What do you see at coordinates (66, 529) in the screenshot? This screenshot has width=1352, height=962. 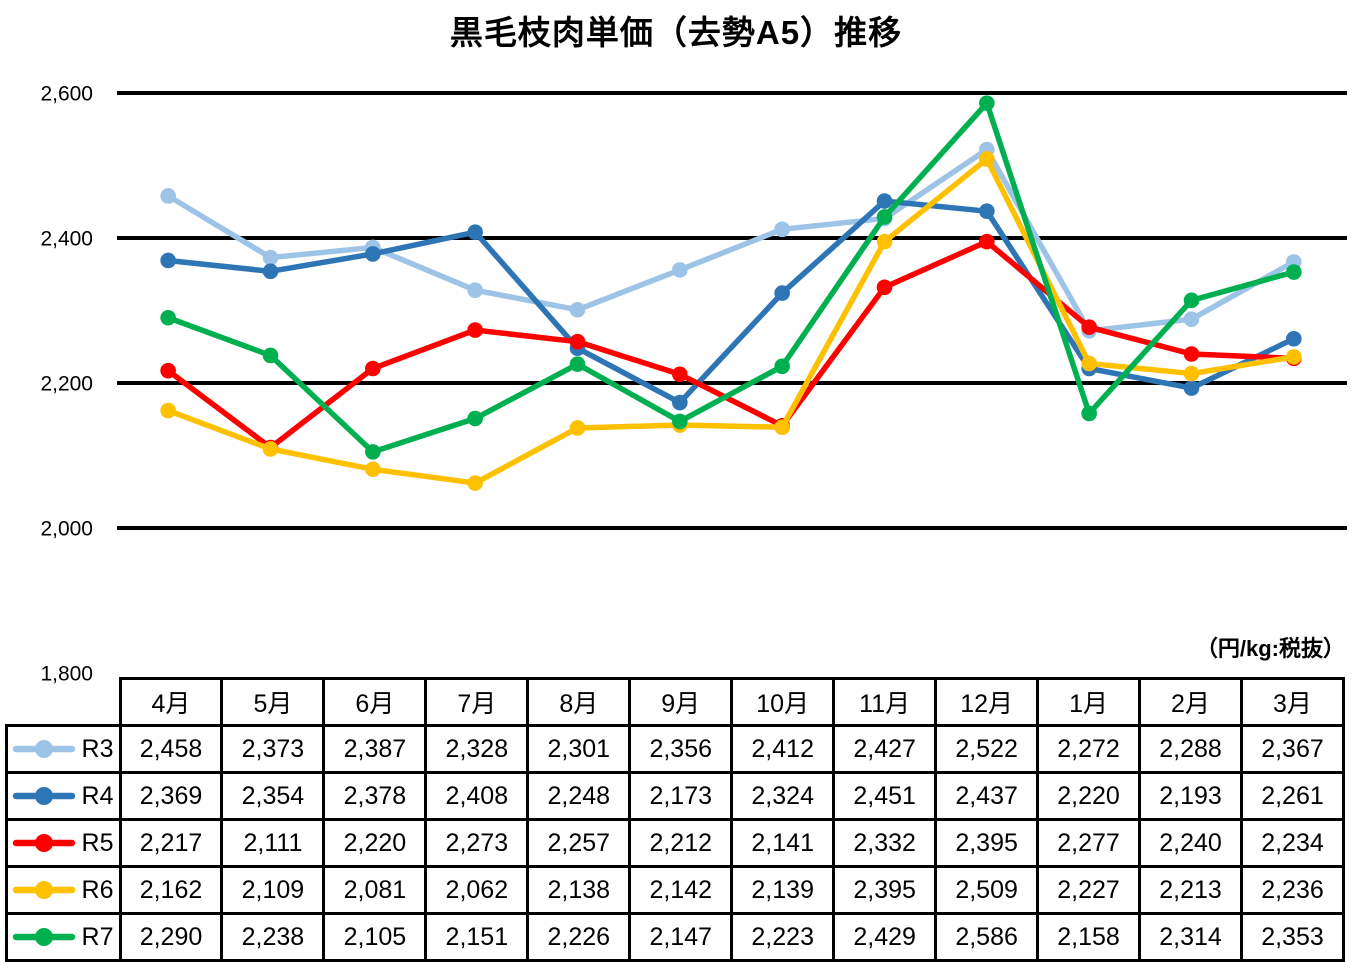 I see `y-tick-label-2000: 2,000` at bounding box center [66, 529].